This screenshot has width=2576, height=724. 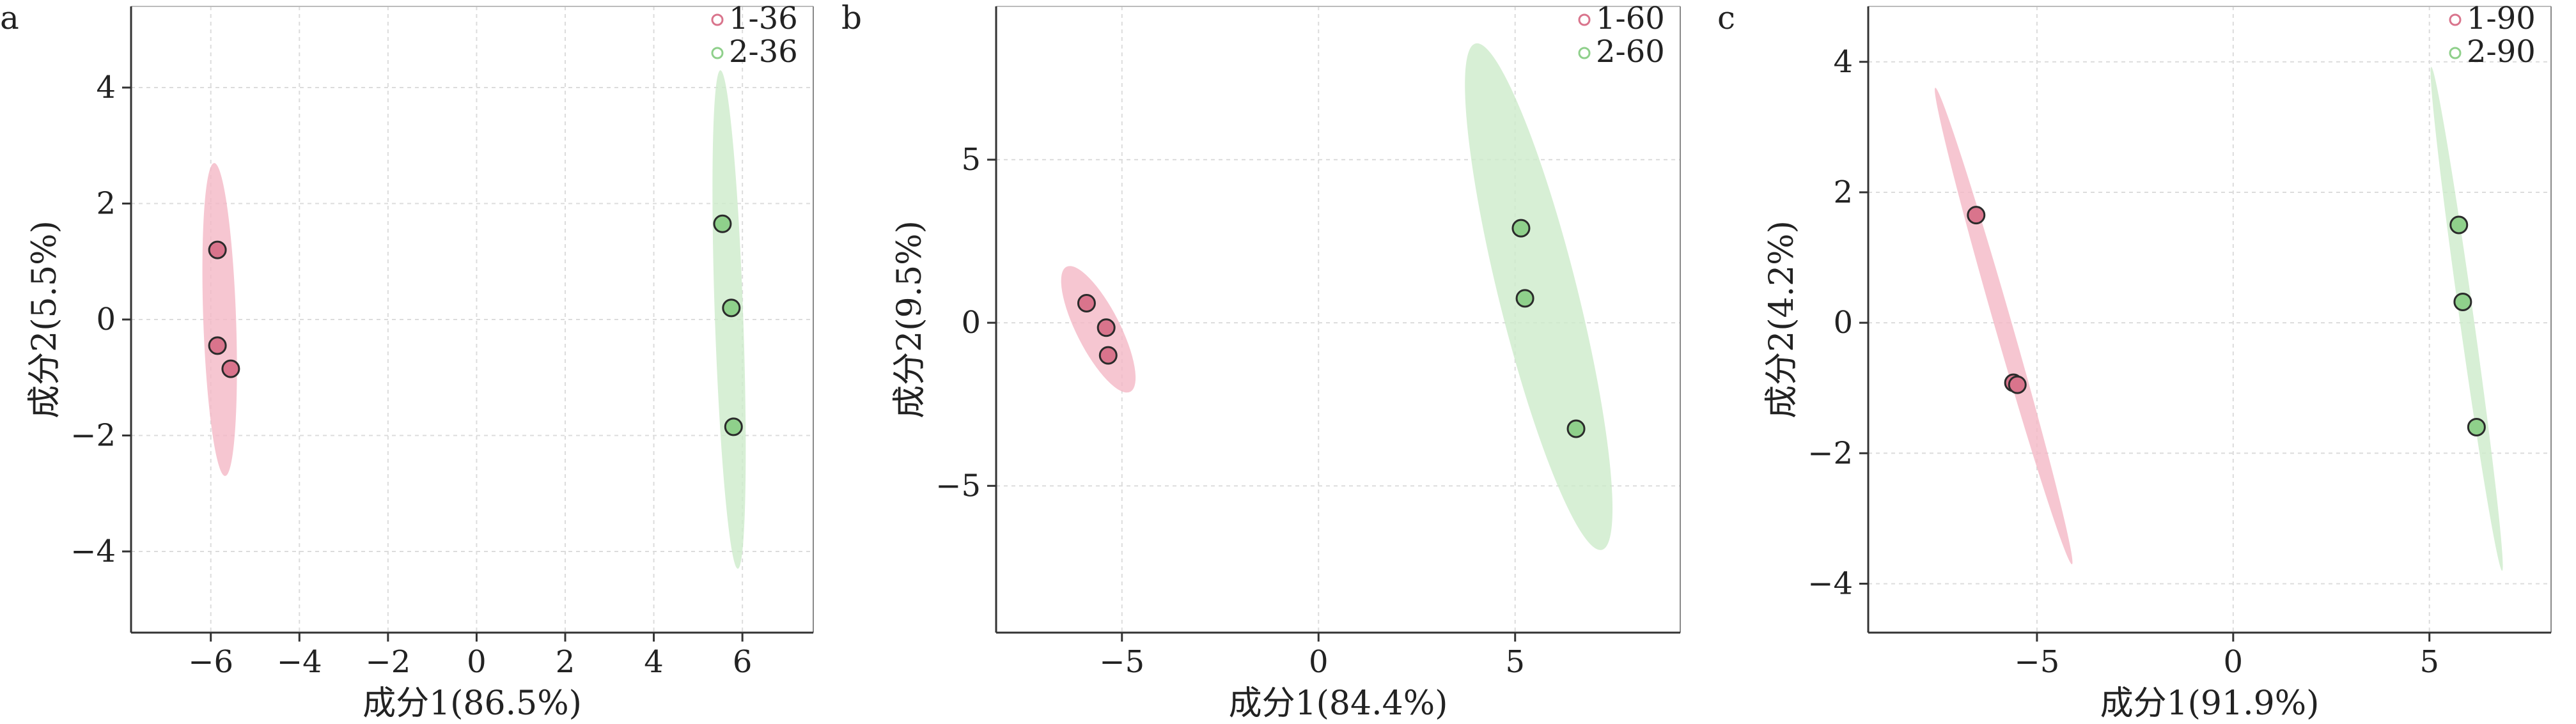 I want to click on x-tick-label: 4, so click(x=654, y=662).